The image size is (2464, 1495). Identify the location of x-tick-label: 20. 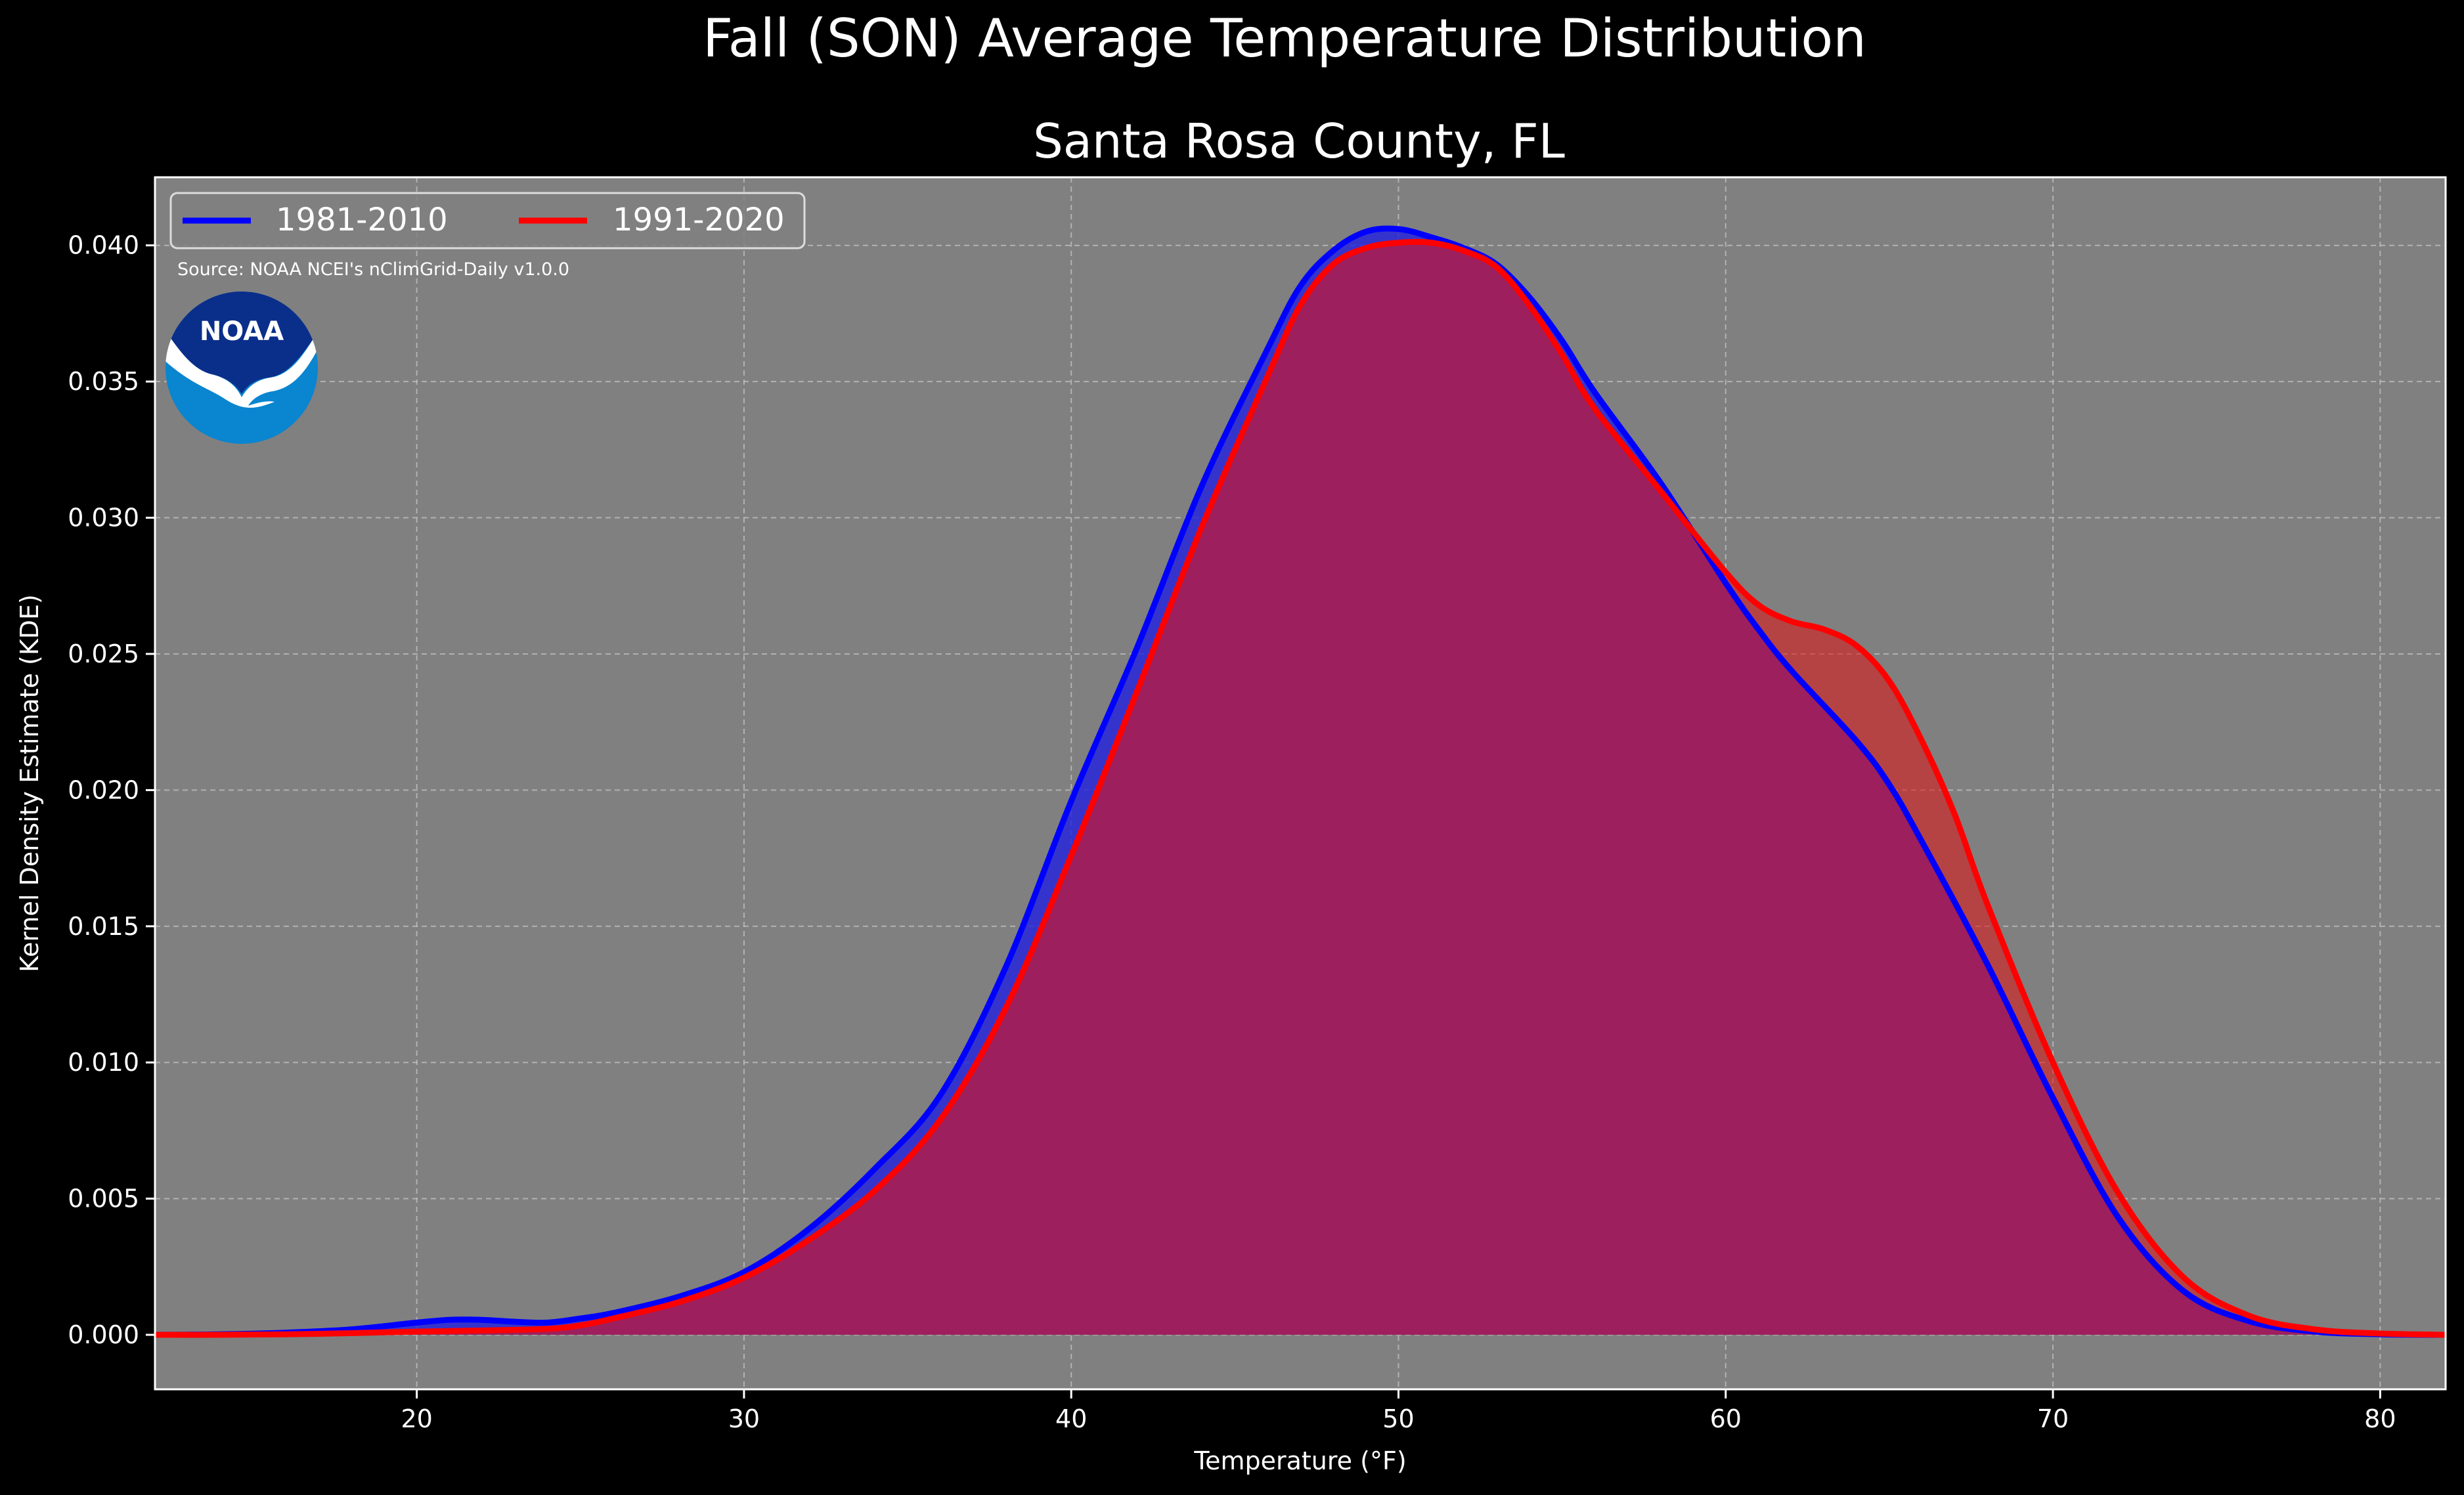
(416, 1418).